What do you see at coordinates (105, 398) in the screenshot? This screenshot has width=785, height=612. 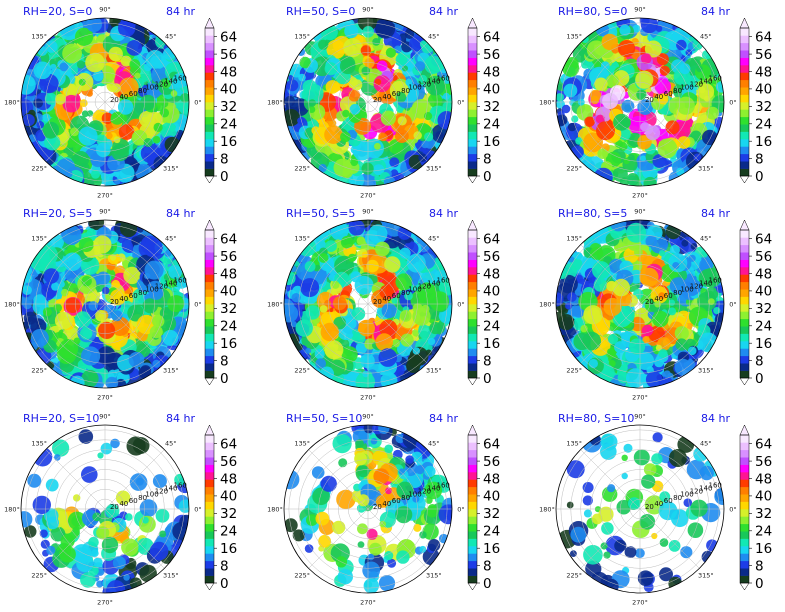 I see `angle-tick-label: 270°` at bounding box center [105, 398].